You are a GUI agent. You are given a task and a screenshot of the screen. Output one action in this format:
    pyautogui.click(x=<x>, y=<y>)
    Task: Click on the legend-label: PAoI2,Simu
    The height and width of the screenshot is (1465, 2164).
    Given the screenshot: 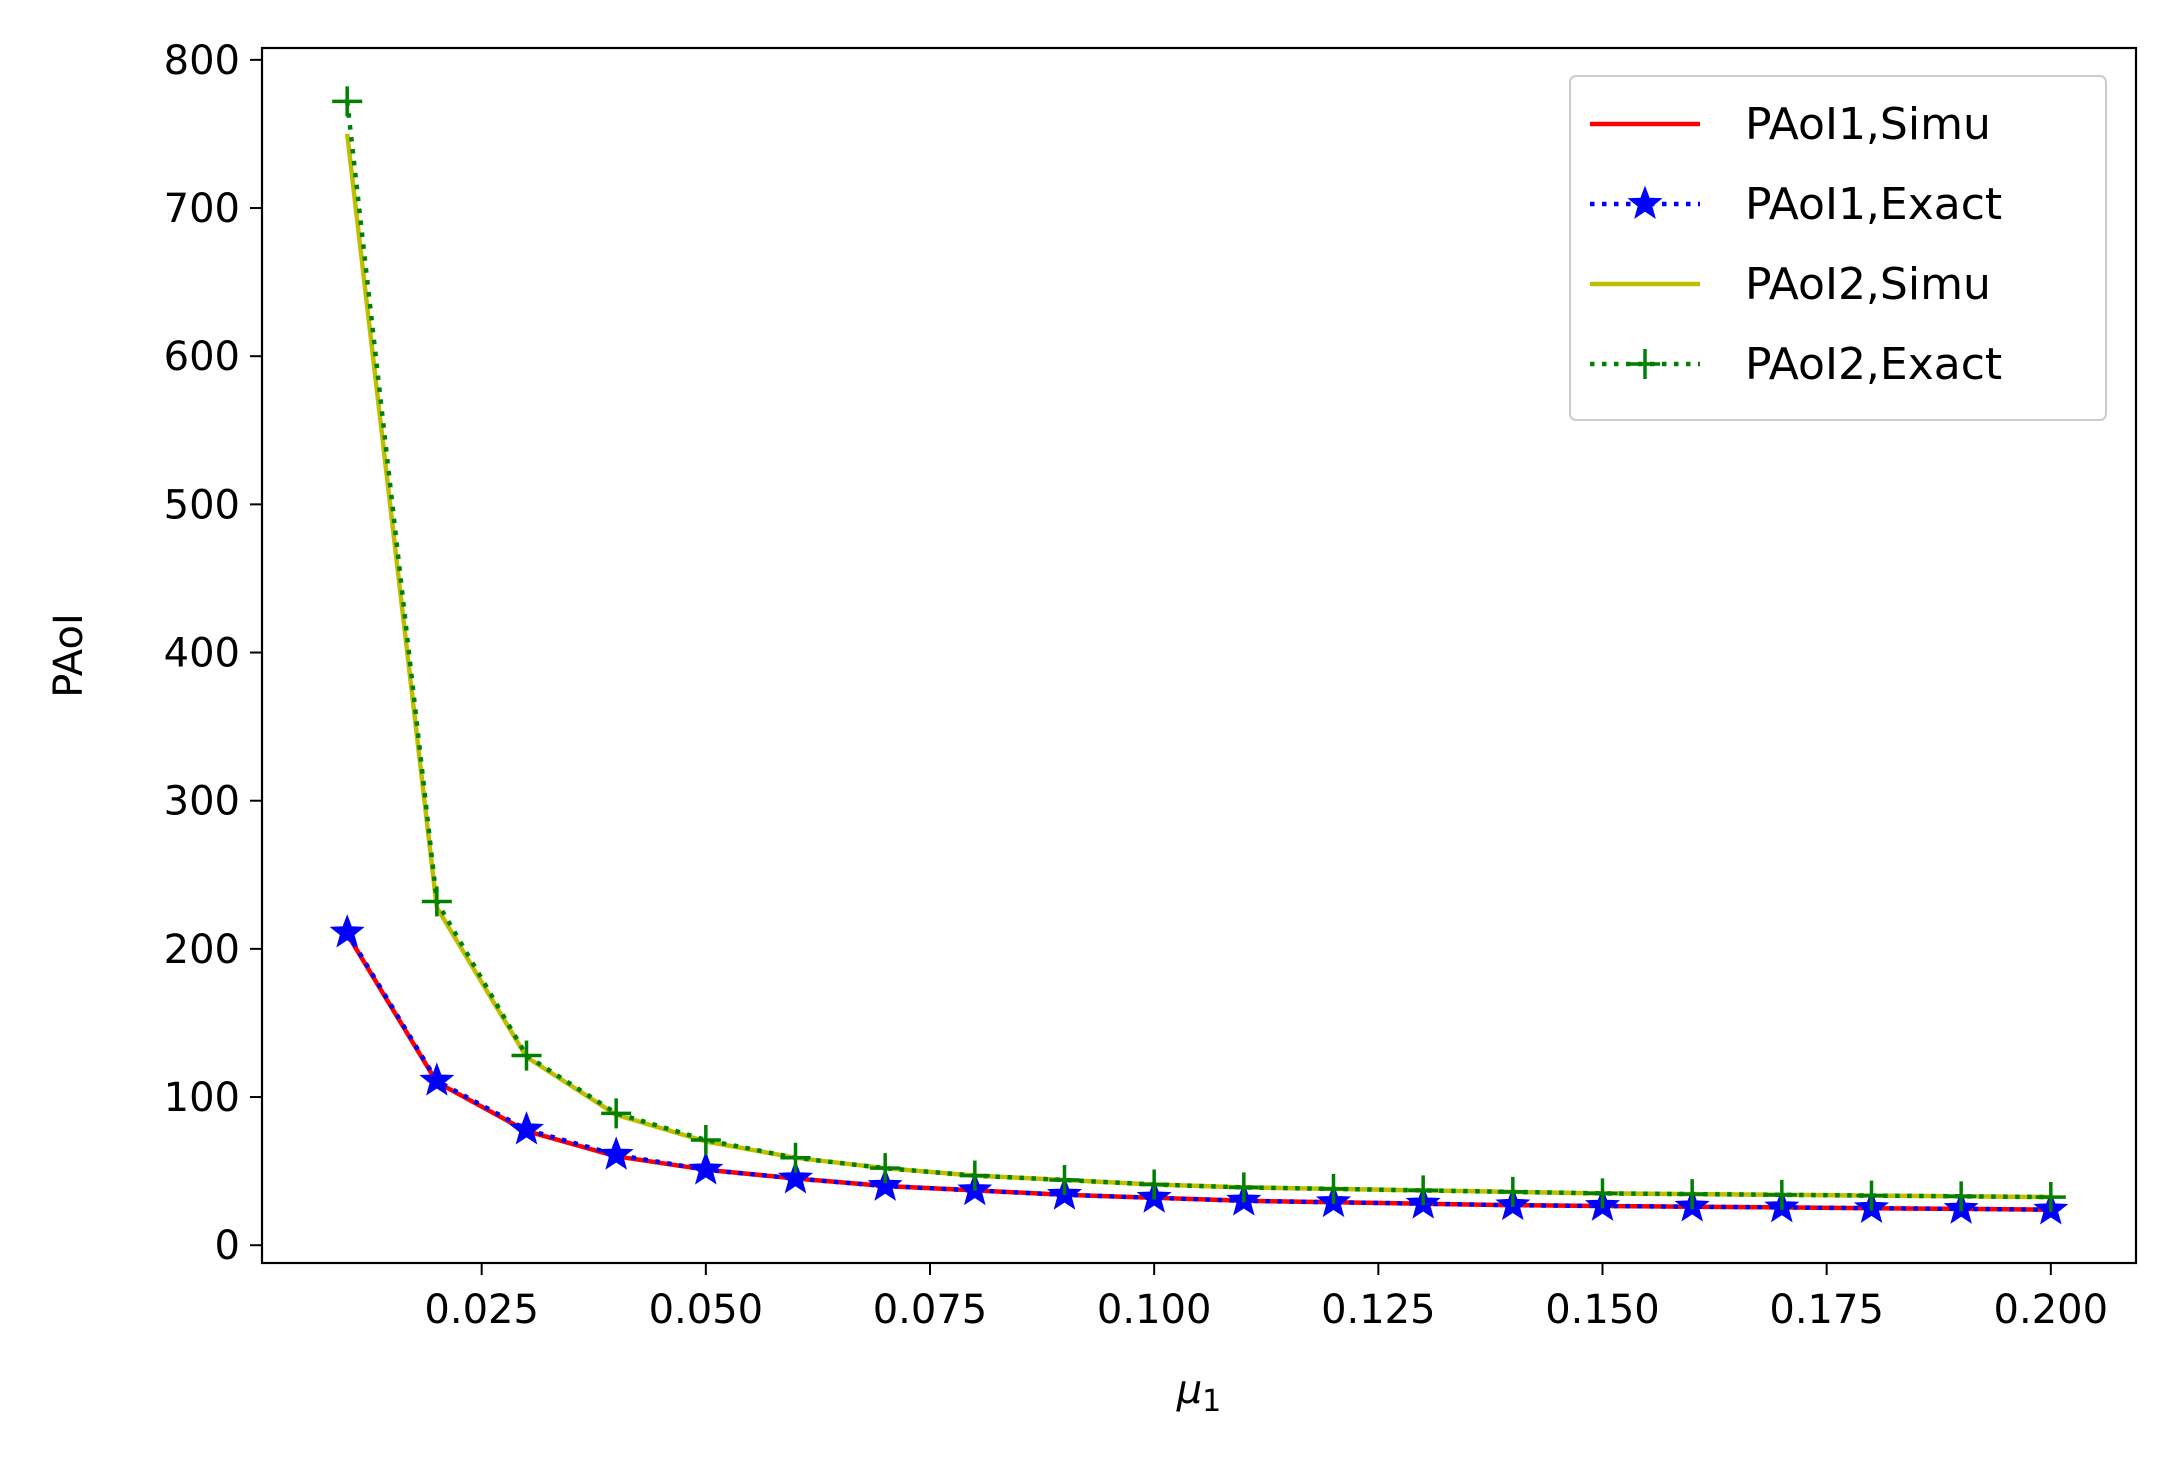 What is the action you would take?
    pyautogui.click(x=1868, y=284)
    